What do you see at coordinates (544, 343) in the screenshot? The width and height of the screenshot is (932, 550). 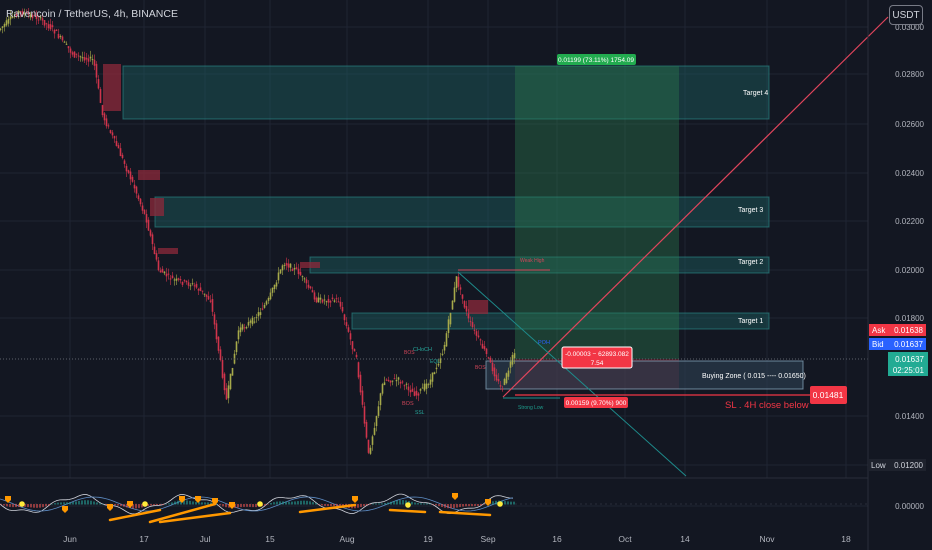 I see `poh-label: POH` at bounding box center [544, 343].